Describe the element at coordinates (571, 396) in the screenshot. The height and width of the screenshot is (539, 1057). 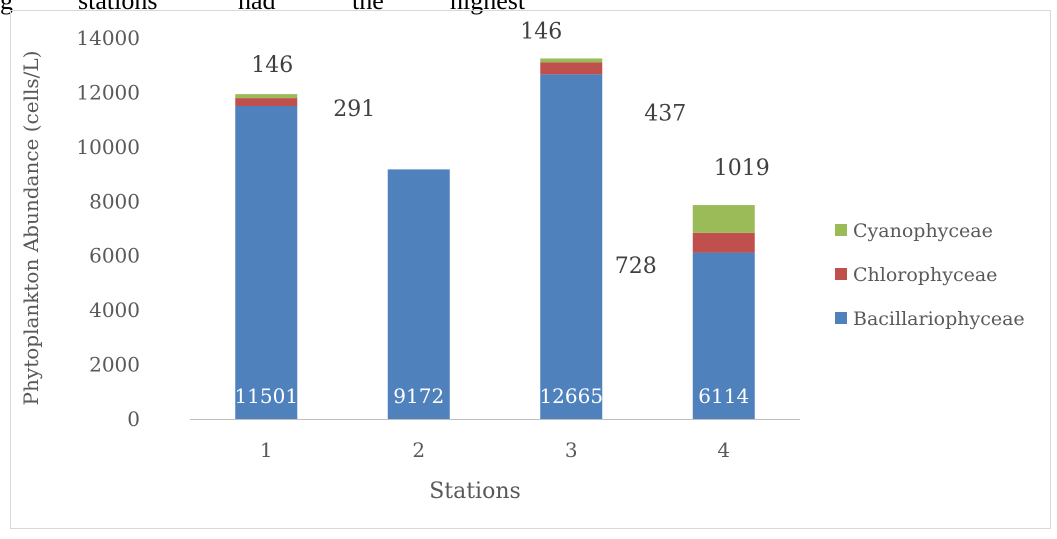
I see `data-label-bacillariophyceae: 12665` at that location.